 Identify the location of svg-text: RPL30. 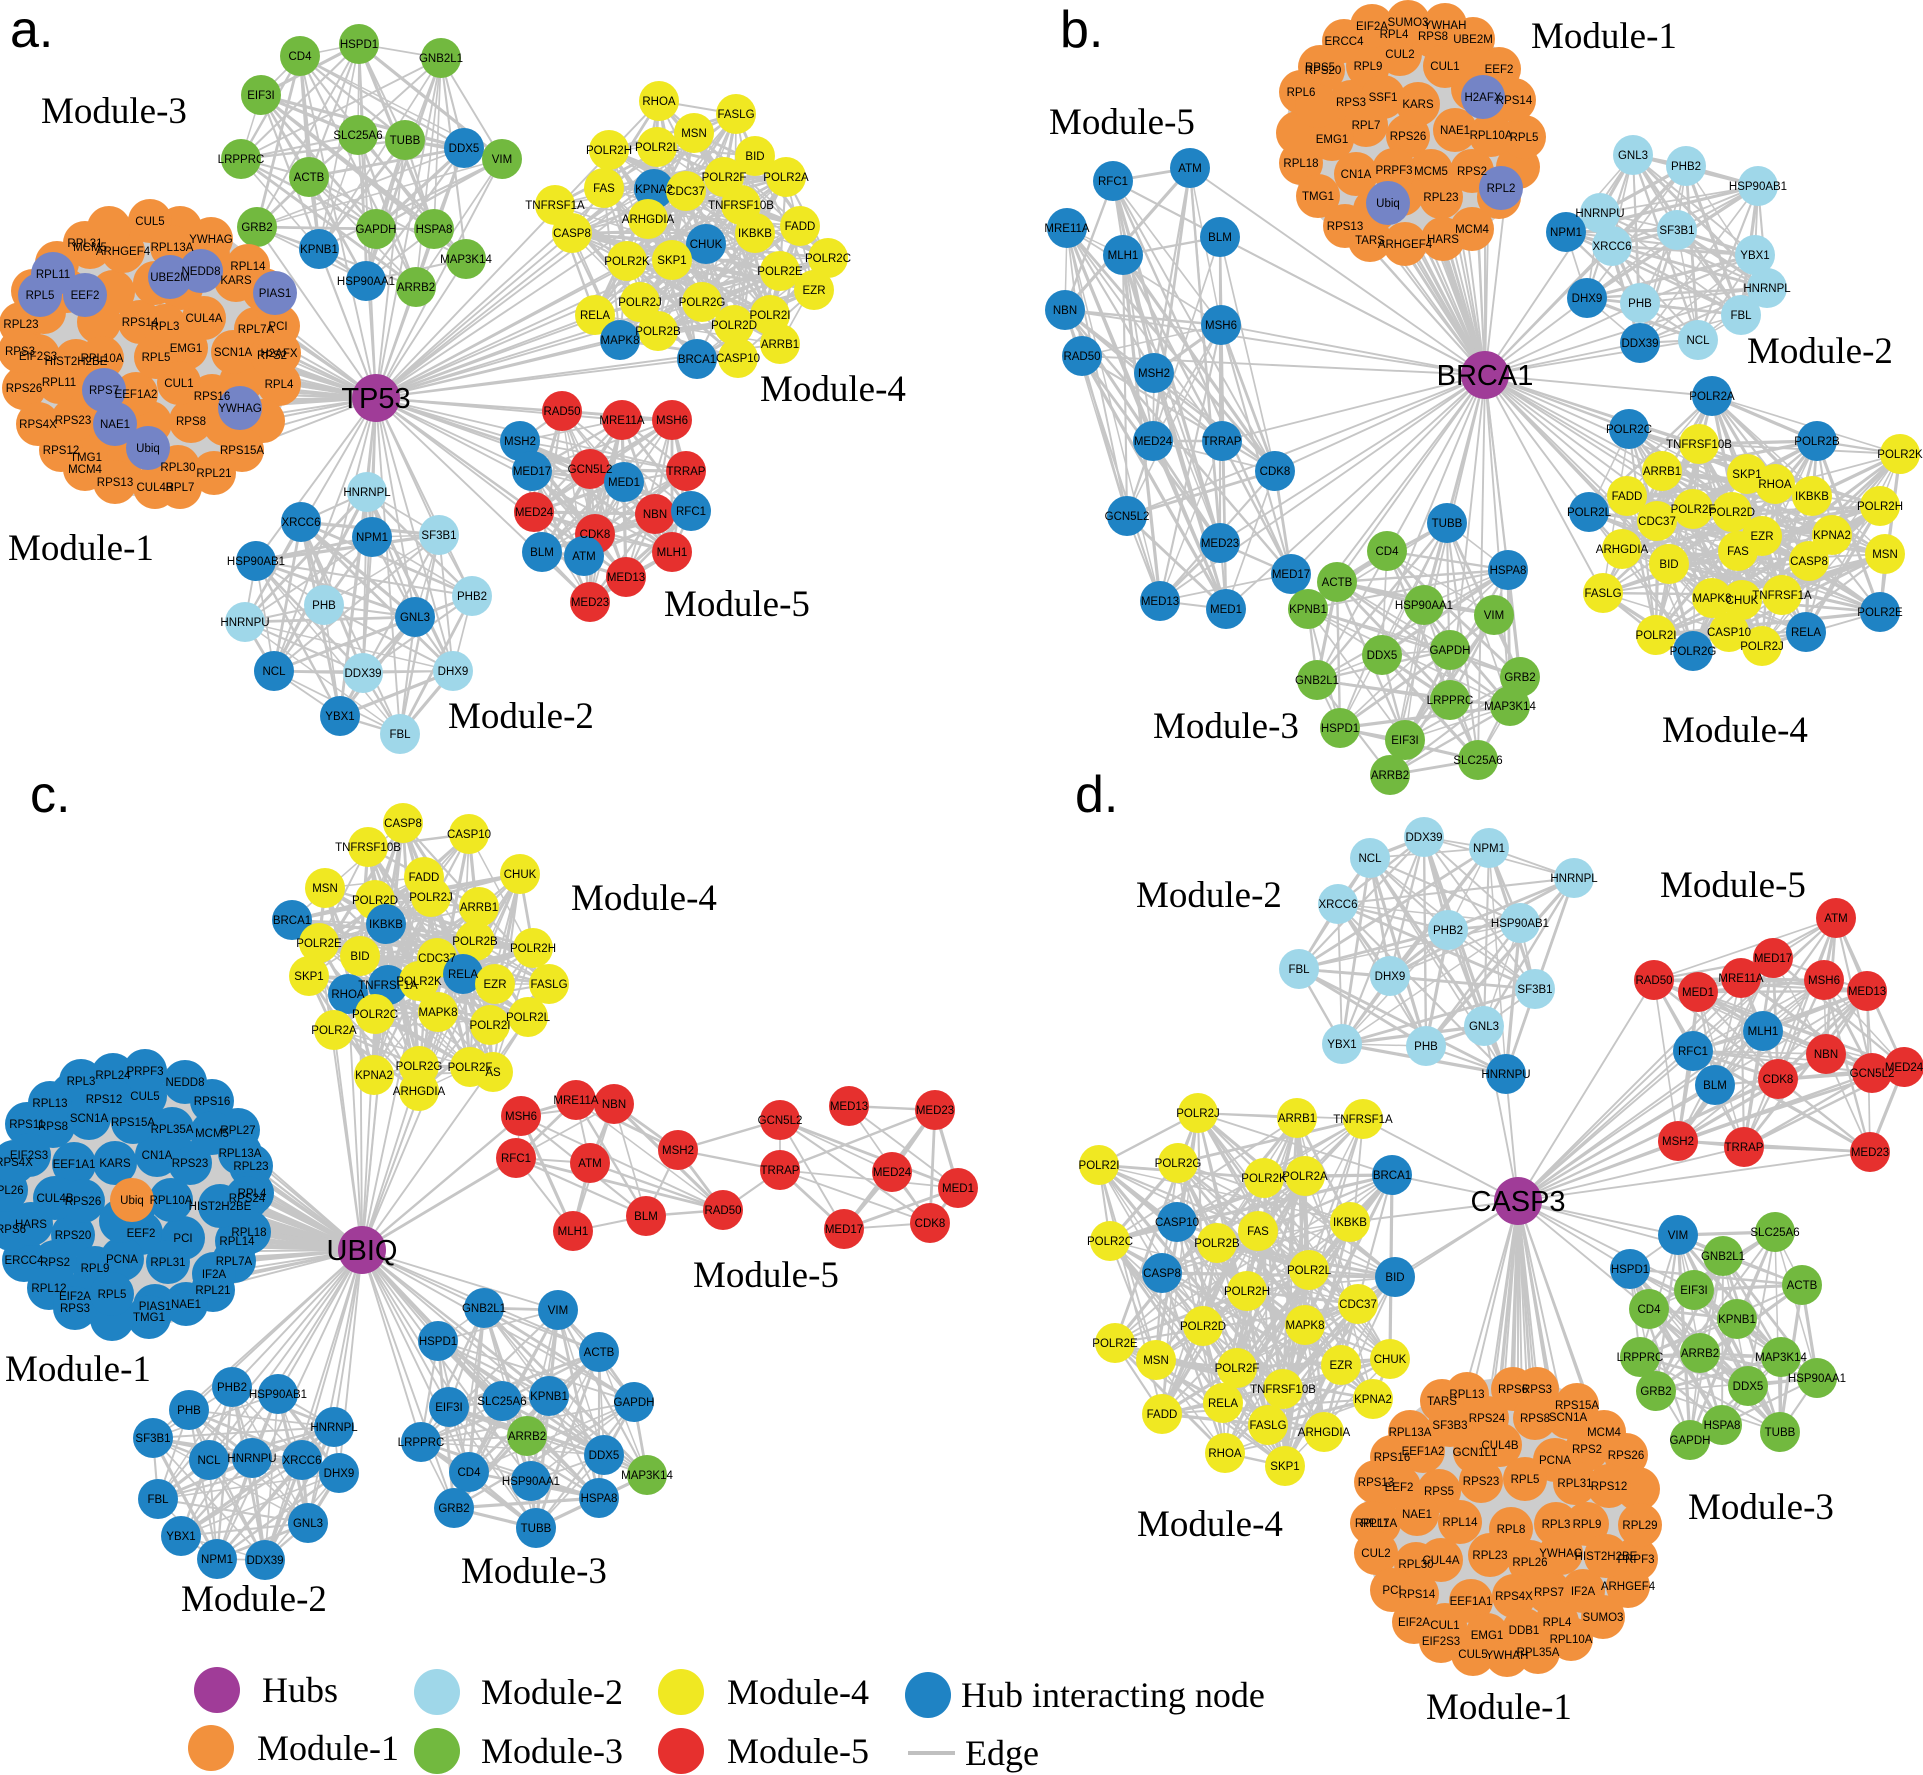
(177, 468).